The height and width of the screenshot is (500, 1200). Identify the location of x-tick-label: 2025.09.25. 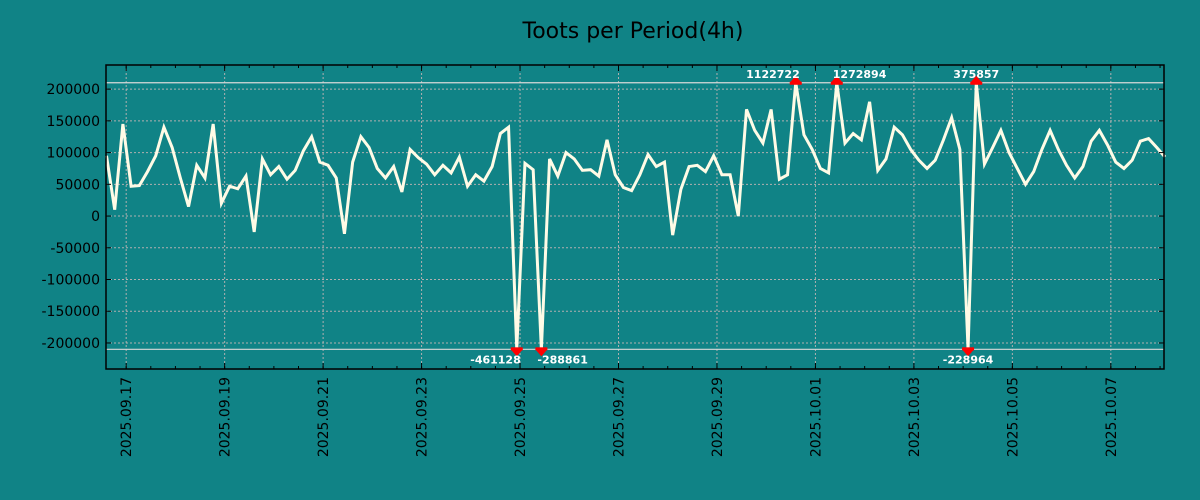
(521, 417).